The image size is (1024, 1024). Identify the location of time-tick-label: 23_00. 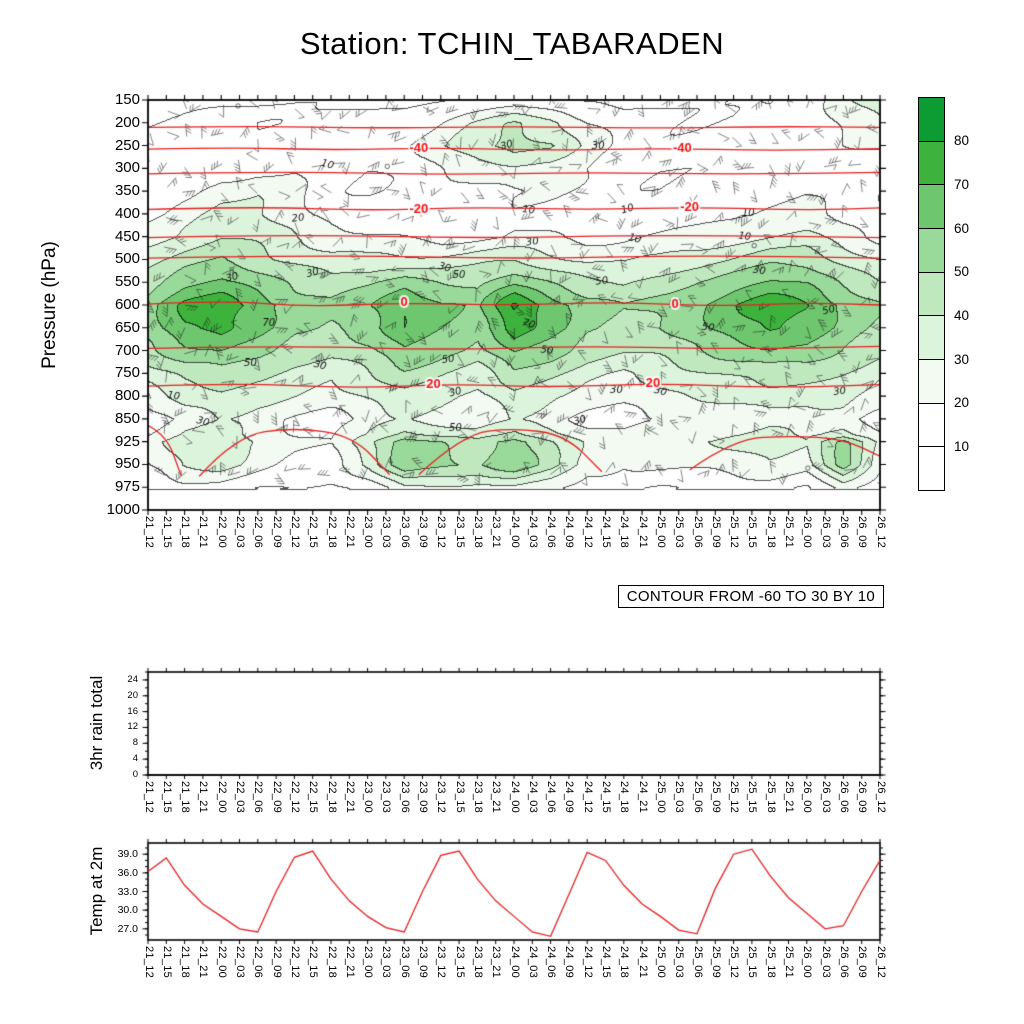
(368, 962).